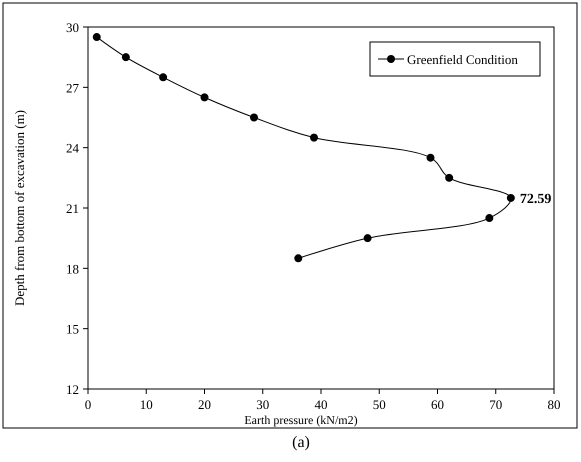 The image size is (581, 462). I want to click on annotation: 72.59, so click(536, 199).